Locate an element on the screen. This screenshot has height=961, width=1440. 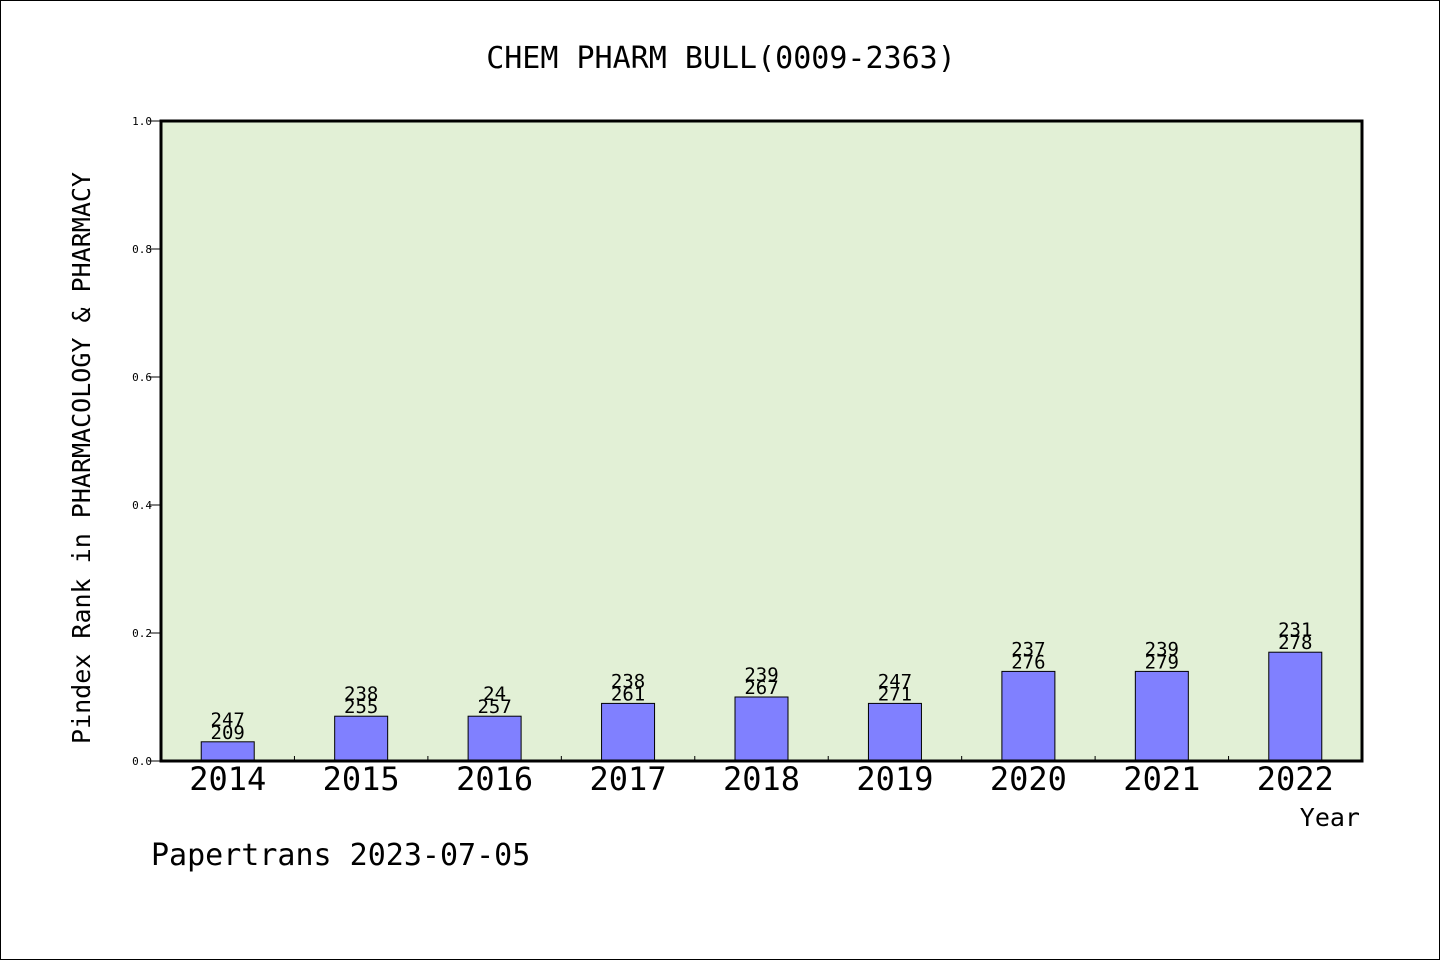
y-axis-label: Pindex Rank in PHARMACOLOGY & PHARMACY is located at coordinates (81, 458).